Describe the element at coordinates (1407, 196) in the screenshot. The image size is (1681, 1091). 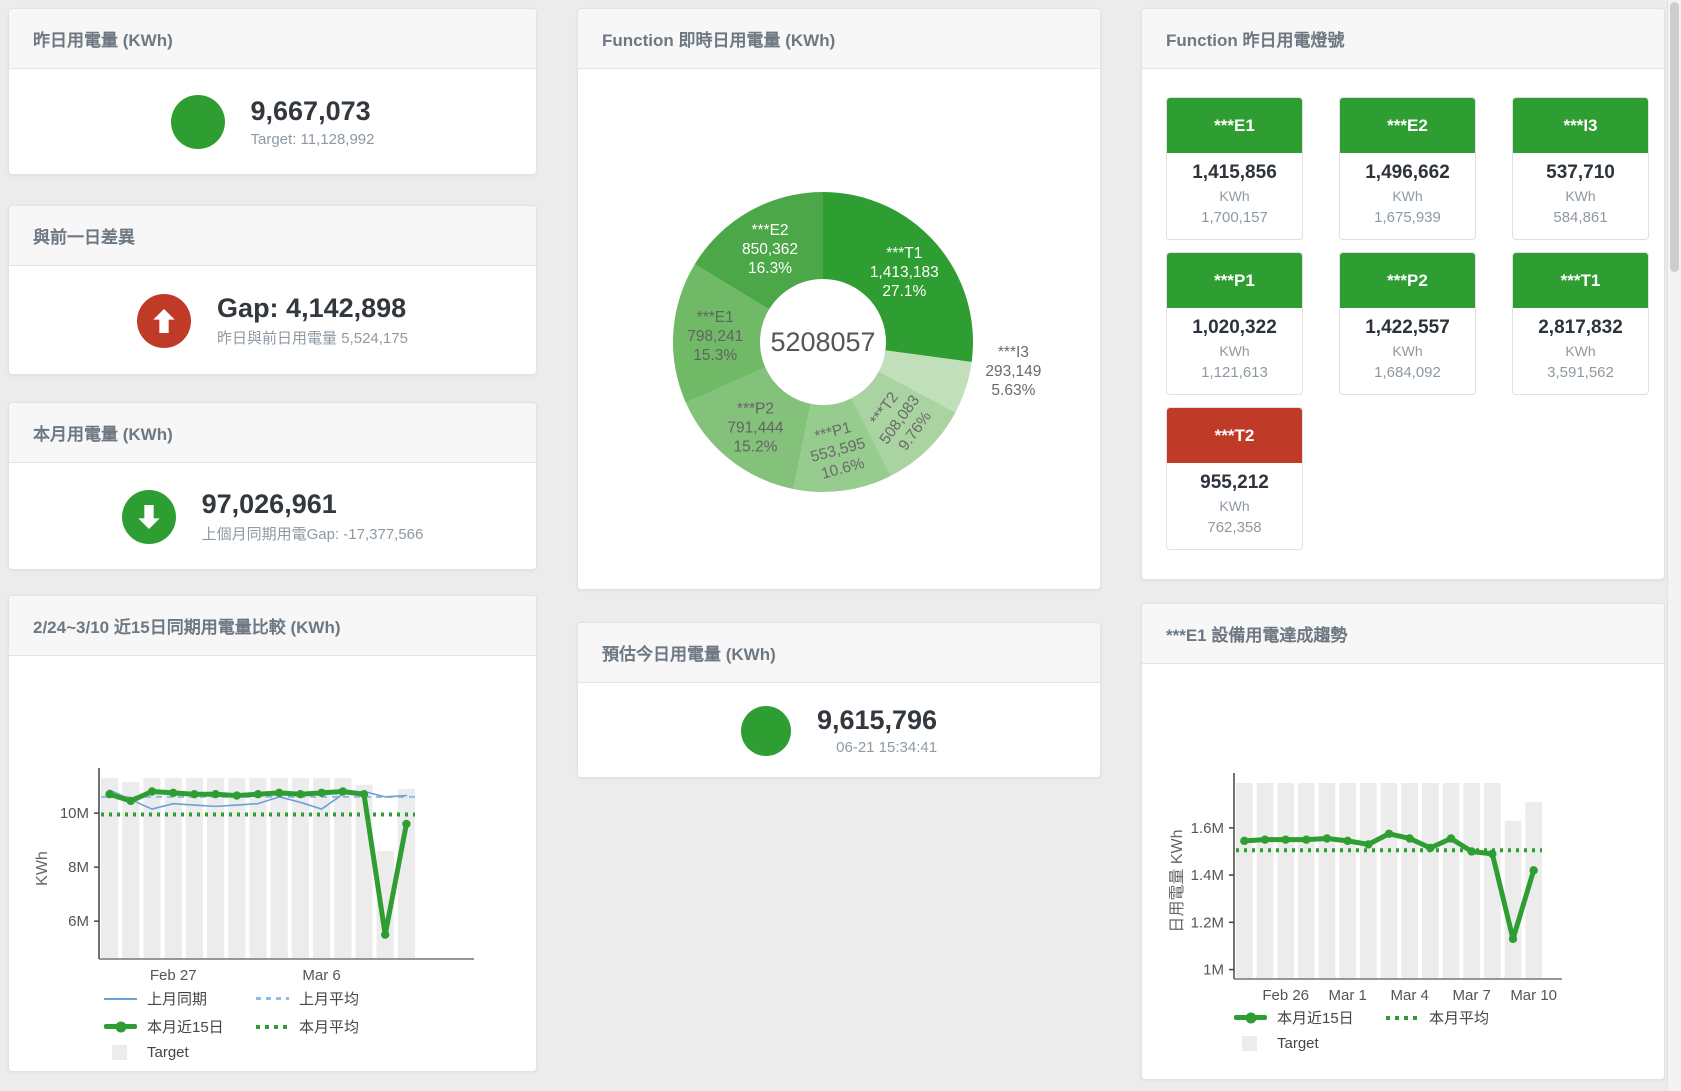
I see `light-tile-e2-unit: KWh` at that location.